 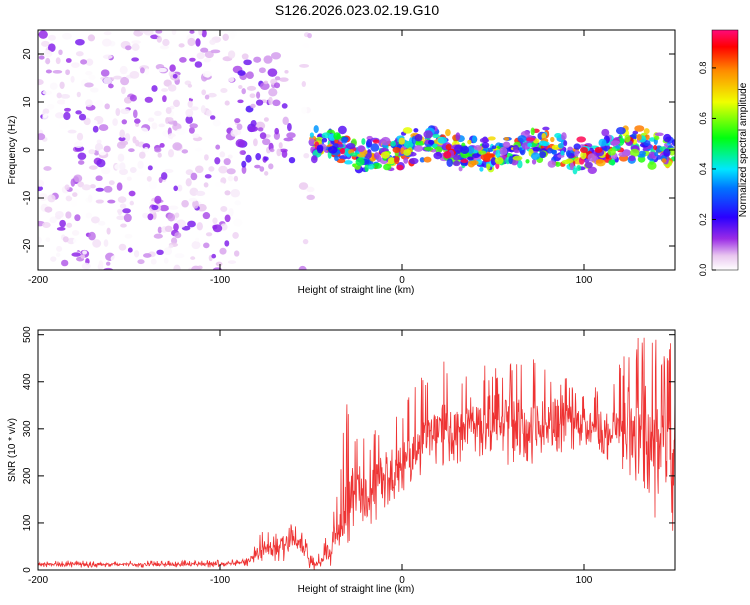 I want to click on x-tick-label: 100, so click(x=584, y=280).